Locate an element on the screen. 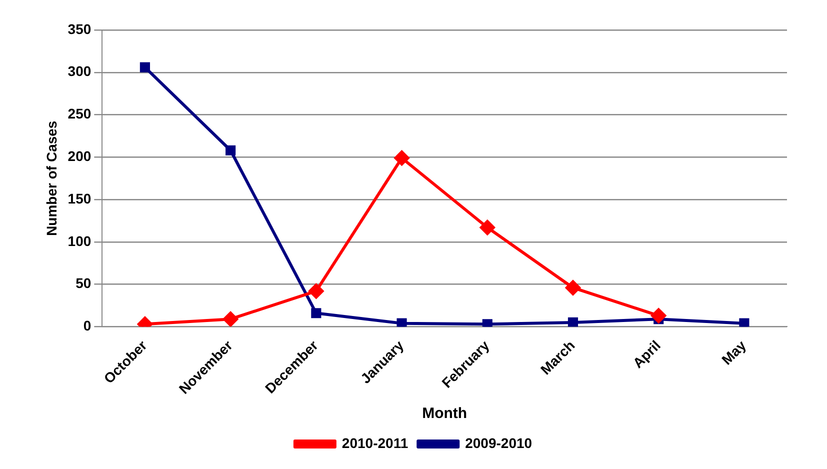 Image resolution: width=827 pixels, height=469 pixels. y-tick-label: 200 is located at coordinates (80, 156).